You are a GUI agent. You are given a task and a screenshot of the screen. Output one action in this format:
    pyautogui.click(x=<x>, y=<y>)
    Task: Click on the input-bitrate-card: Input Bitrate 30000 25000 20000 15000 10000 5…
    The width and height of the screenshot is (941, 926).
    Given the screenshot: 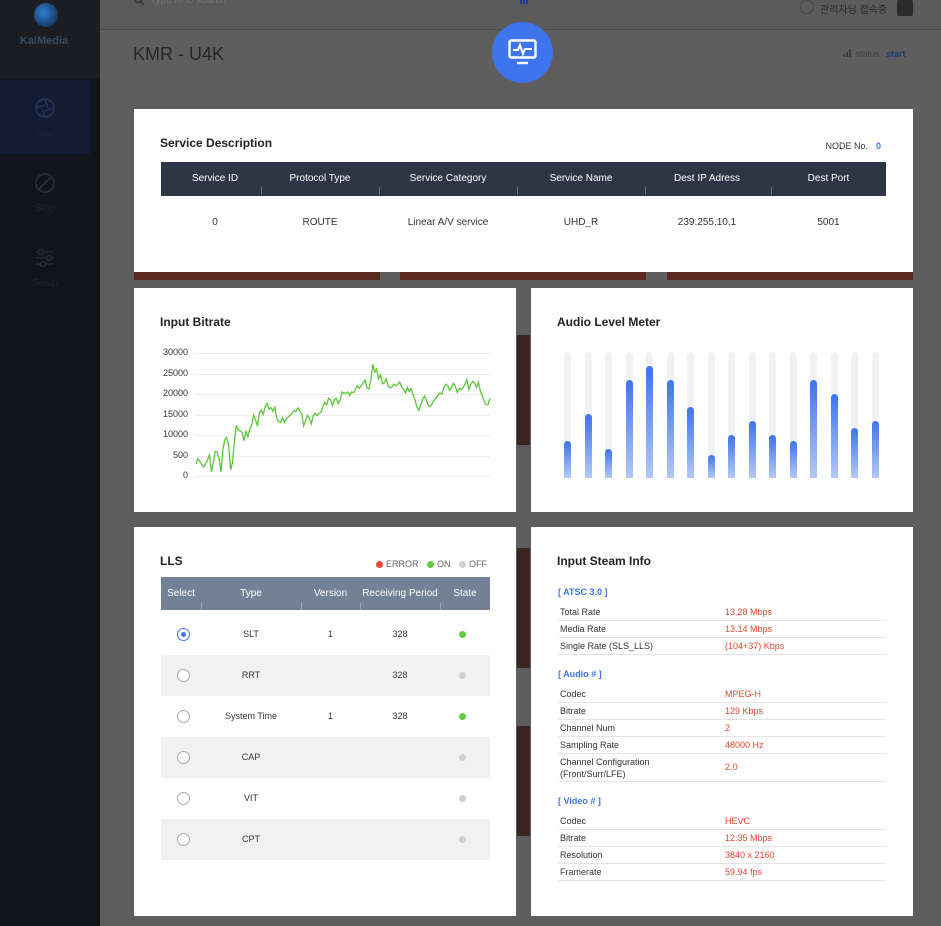 What is the action you would take?
    pyautogui.click(x=325, y=400)
    